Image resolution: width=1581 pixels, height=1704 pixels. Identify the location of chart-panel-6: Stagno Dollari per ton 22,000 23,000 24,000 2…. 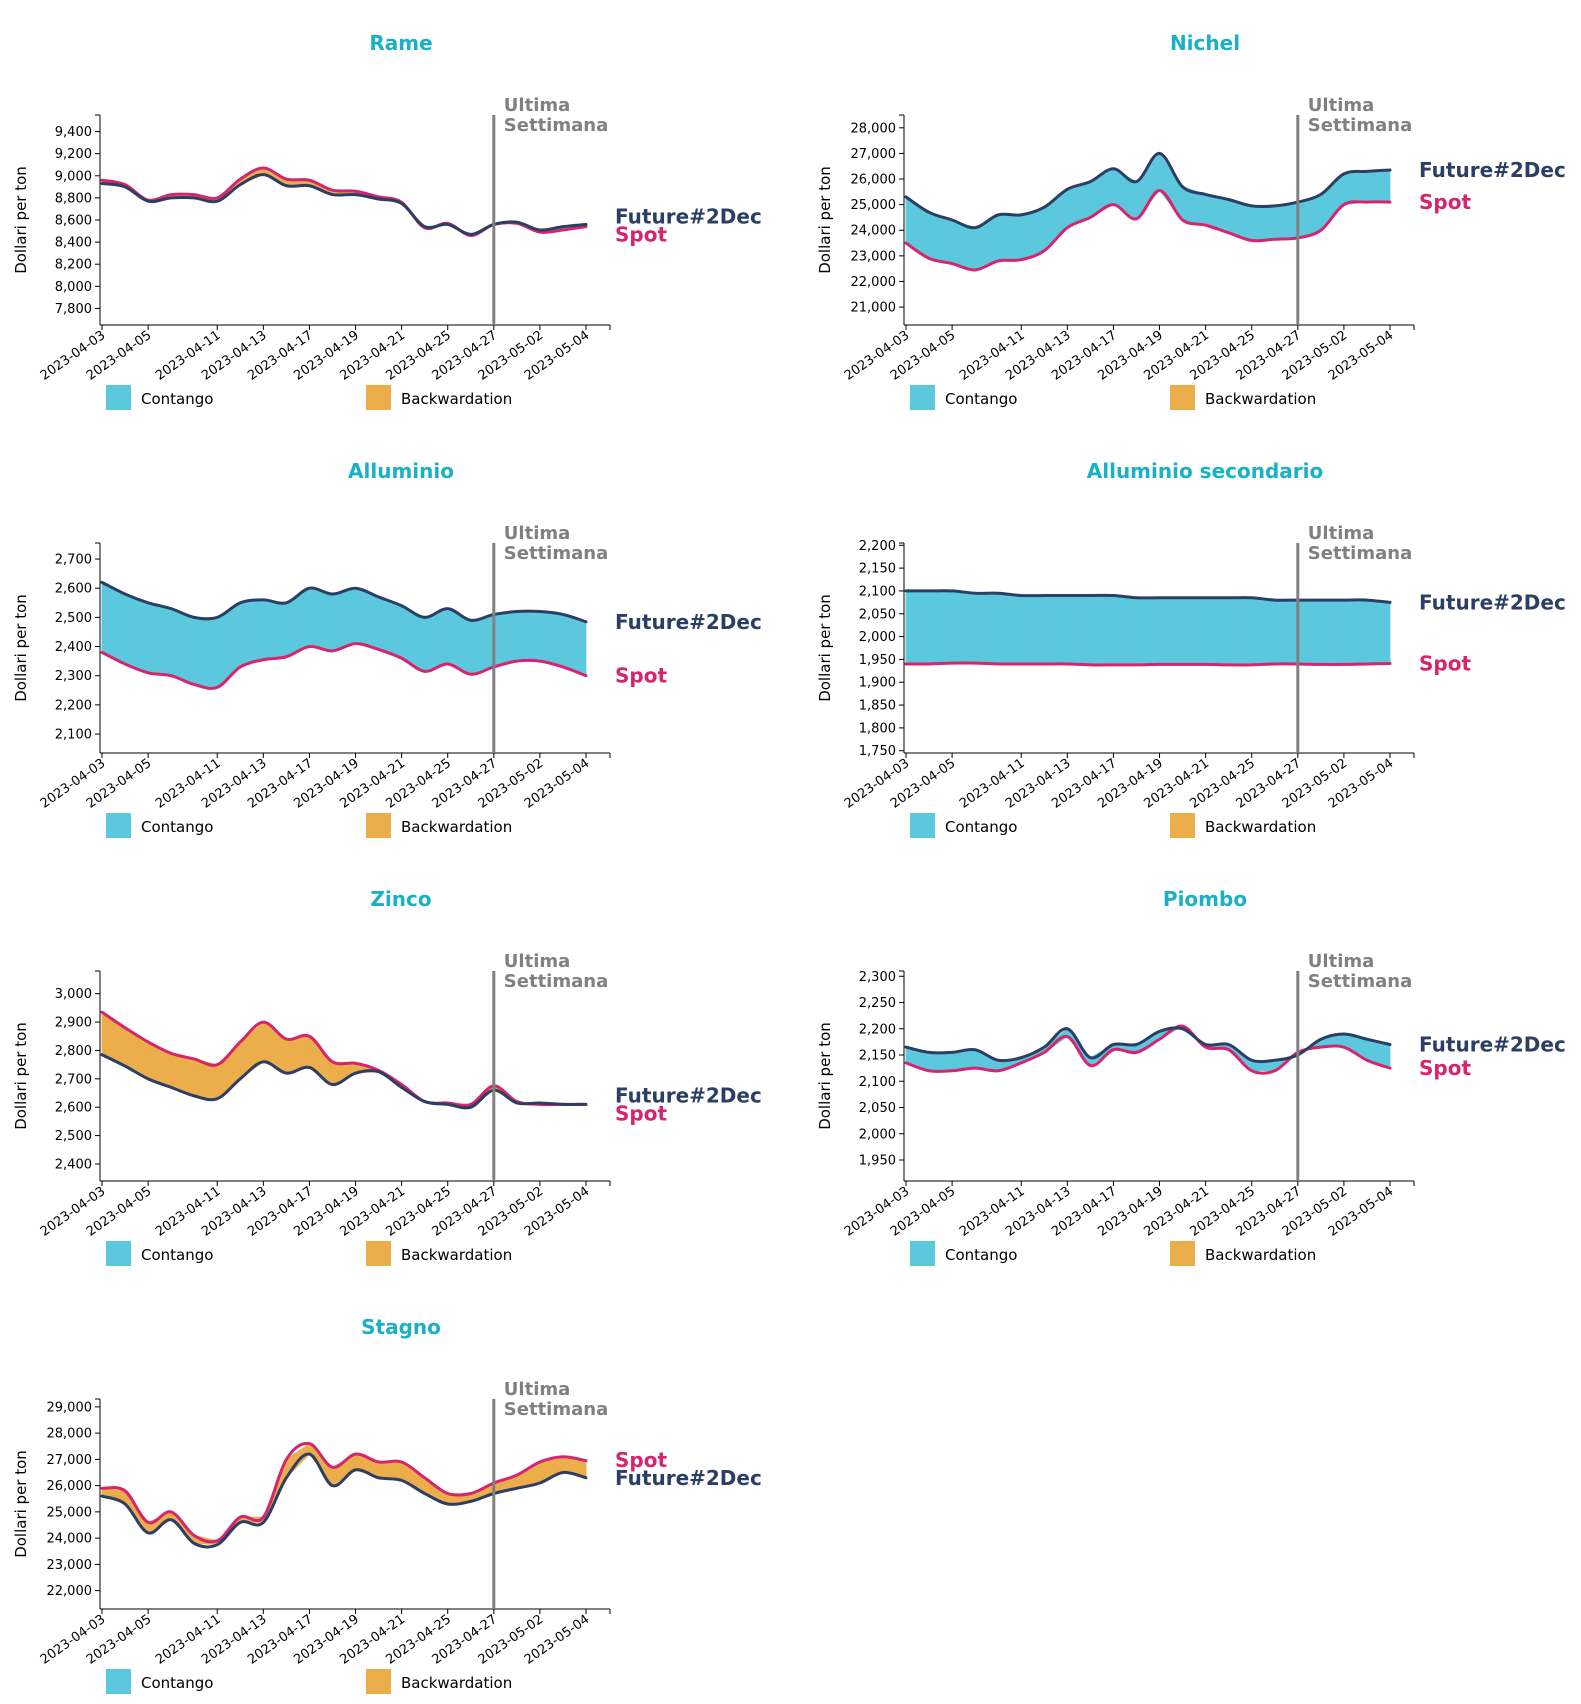
(387, 1504).